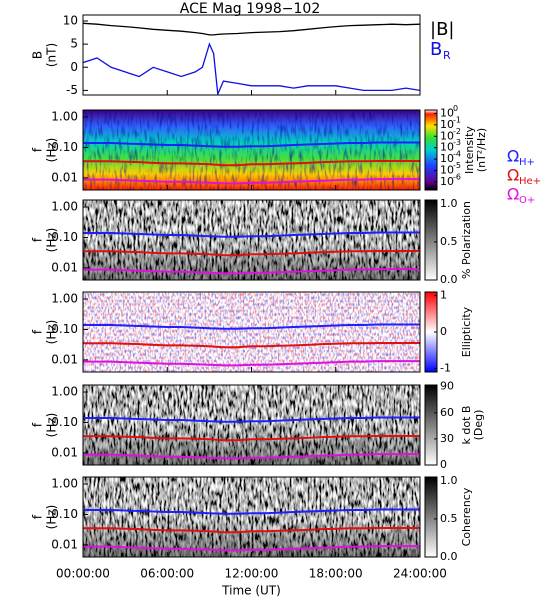 This screenshot has height=600, width=550. Describe the element at coordinates (83, 574) in the screenshot. I see `x-tick-label: 00:00:00` at that location.